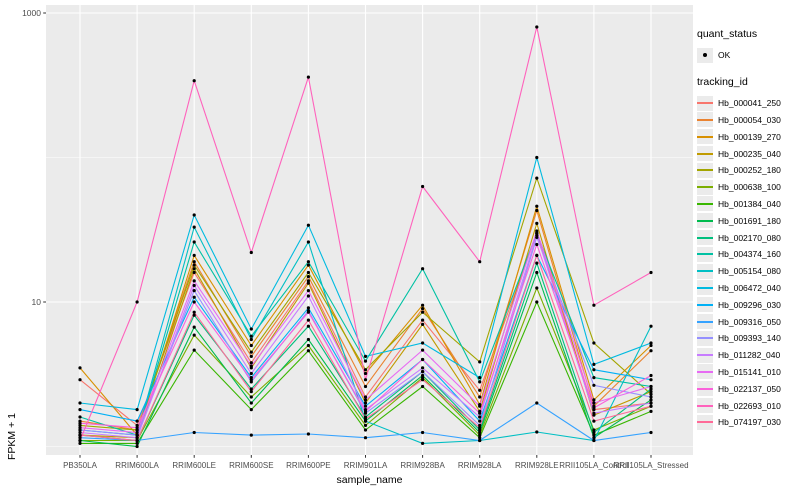  I want to click on legend-label: Hb_000041_250, so click(749, 103).